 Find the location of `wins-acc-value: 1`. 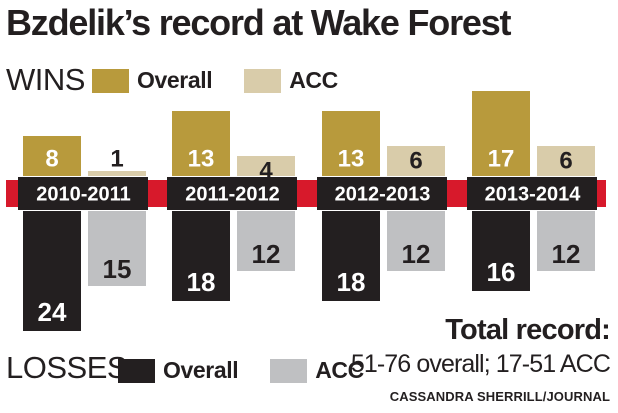

wins-acc-value: 1 is located at coordinates (116, 159).